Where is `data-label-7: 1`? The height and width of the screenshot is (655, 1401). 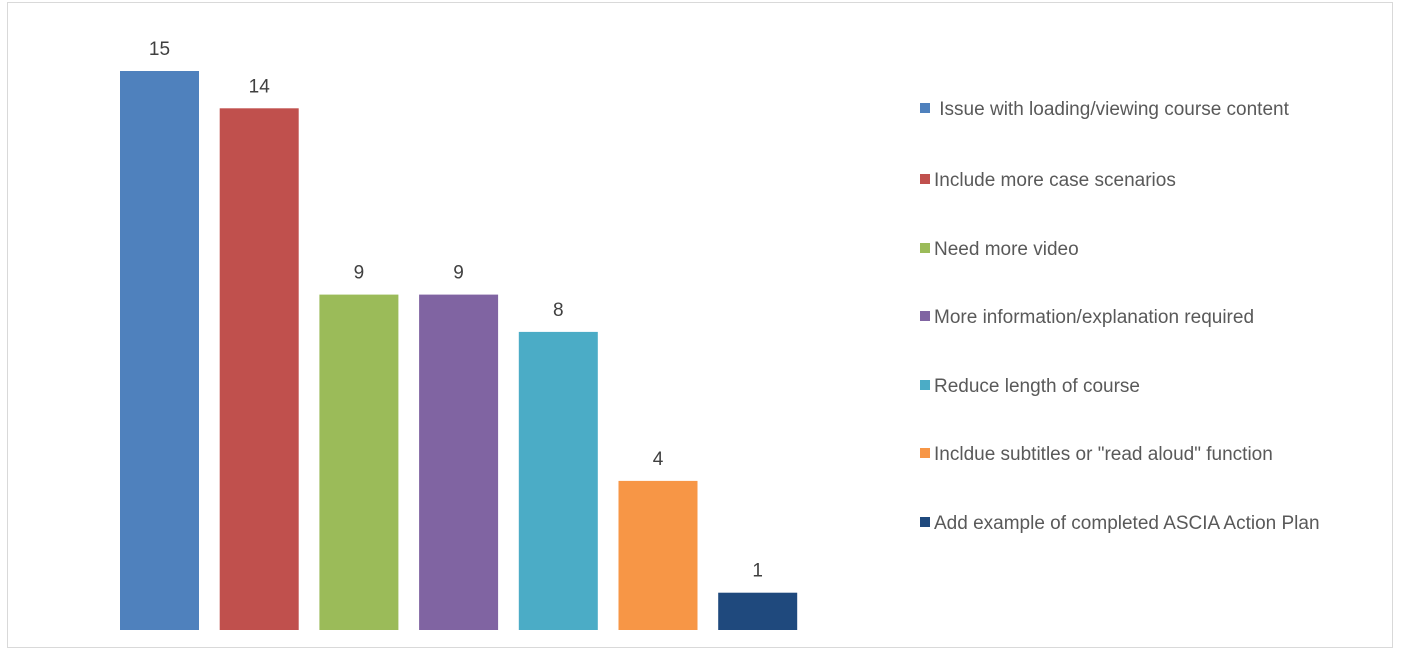 data-label-7: 1 is located at coordinates (757, 571).